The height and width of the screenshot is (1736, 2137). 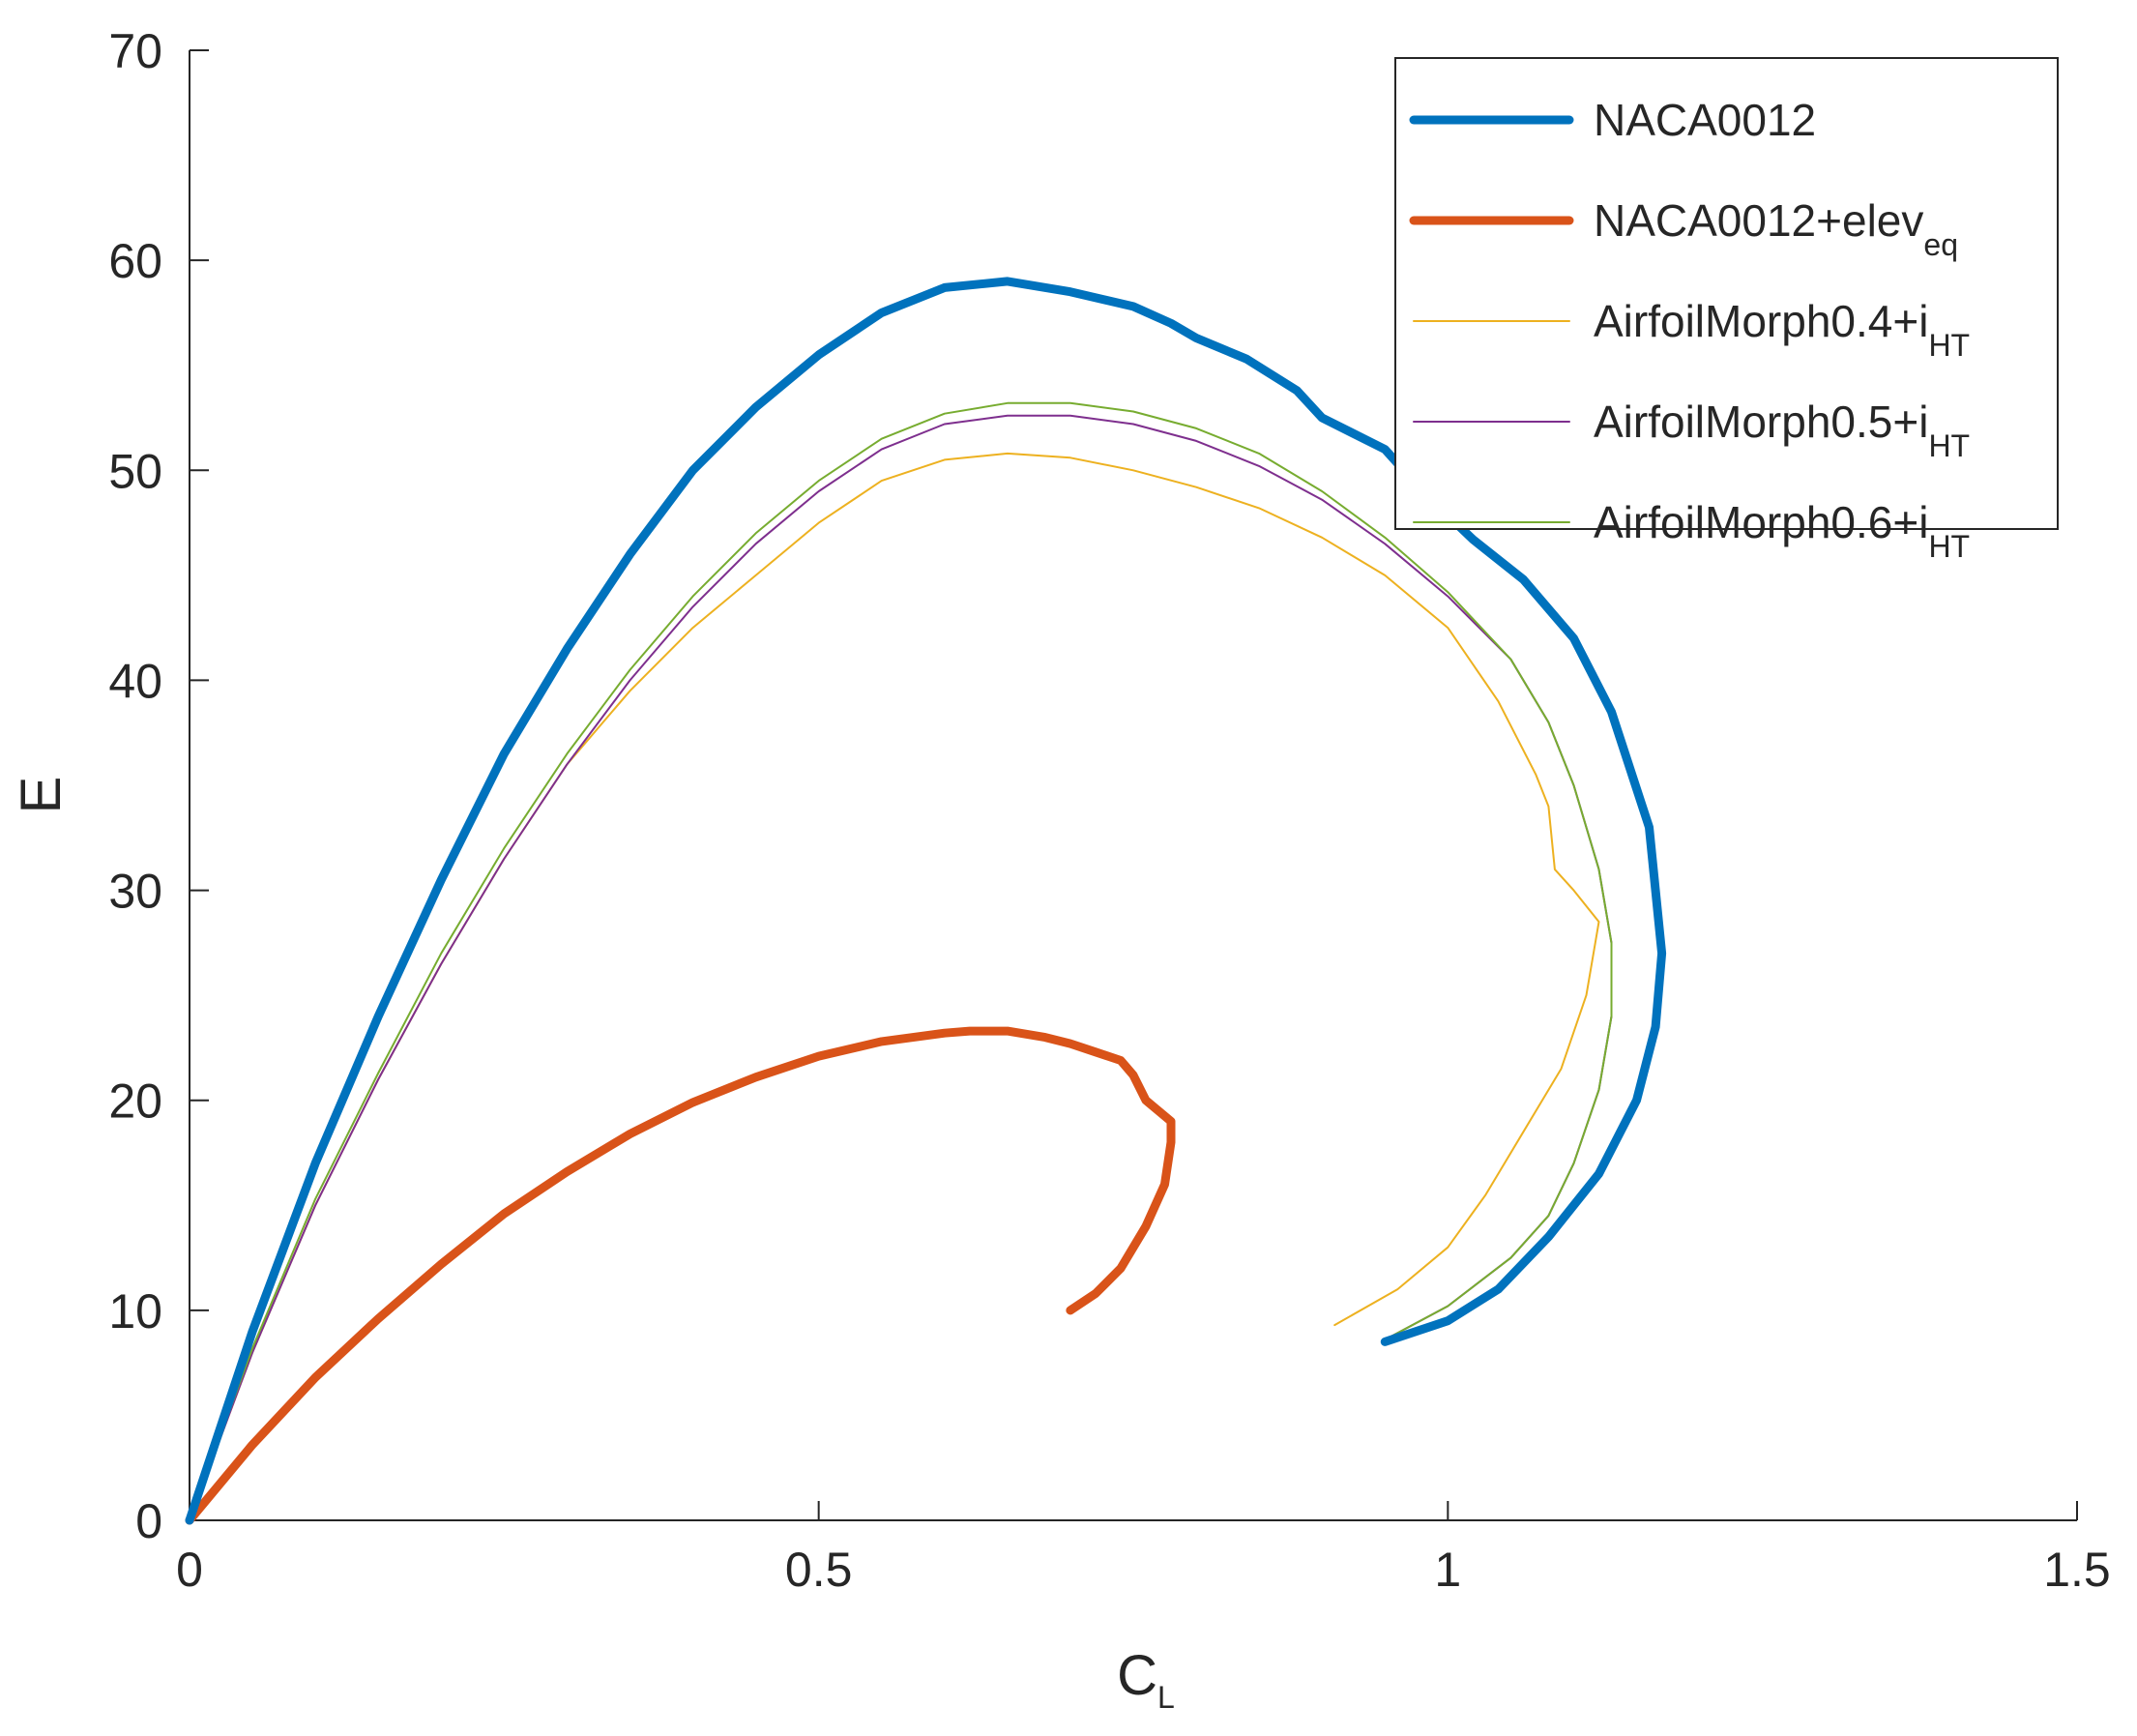 I want to click on legend-label-3: AirfoilMorph0.5+iHT, so click(x=1782, y=430).